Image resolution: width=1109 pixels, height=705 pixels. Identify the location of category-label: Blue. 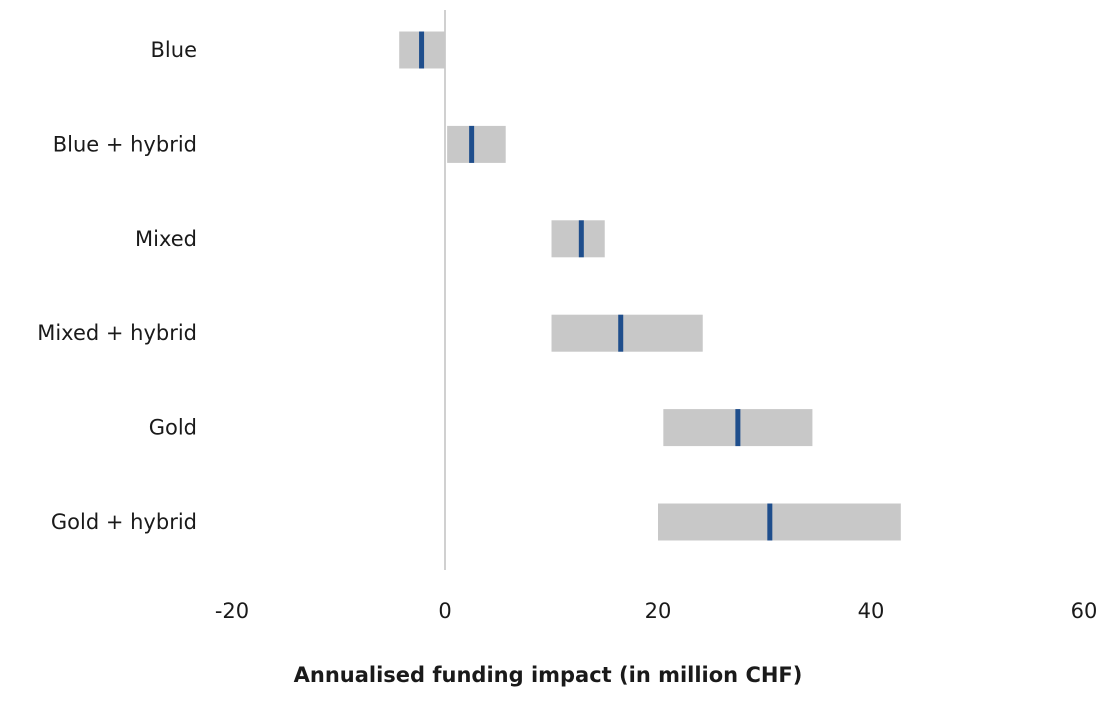
(174, 50).